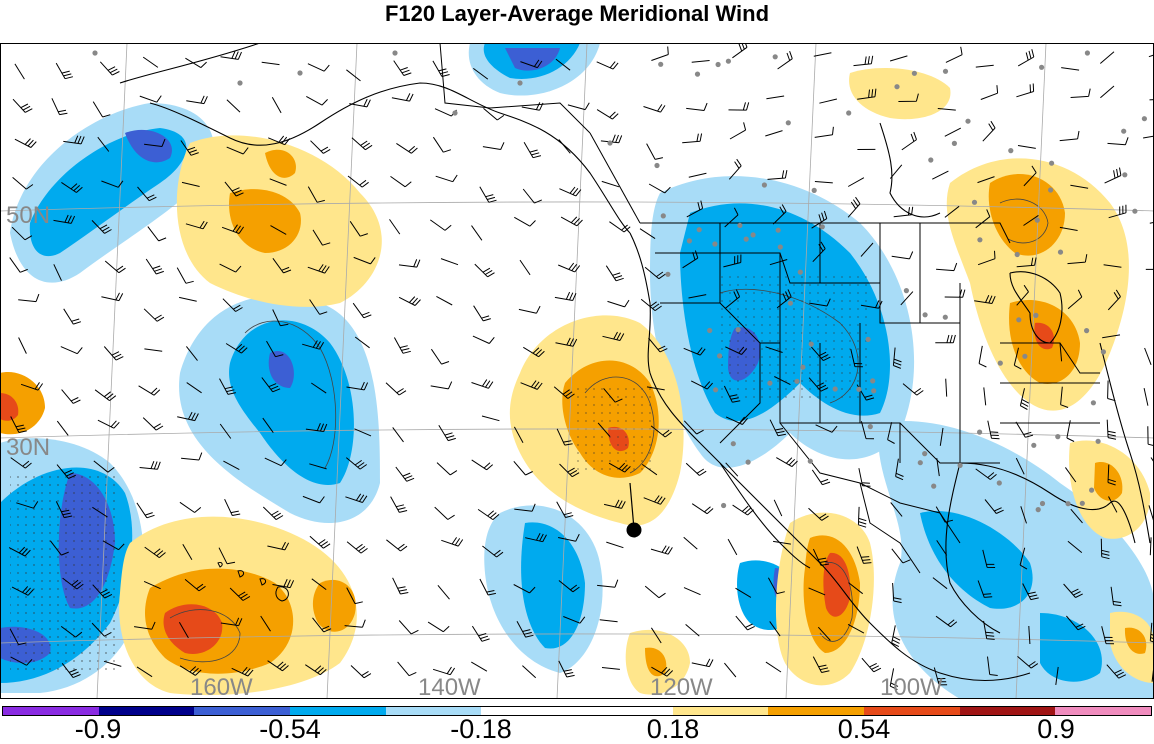 The height and width of the screenshot is (744, 1154). I want to click on lon-label-100w: 100W, so click(911, 686).